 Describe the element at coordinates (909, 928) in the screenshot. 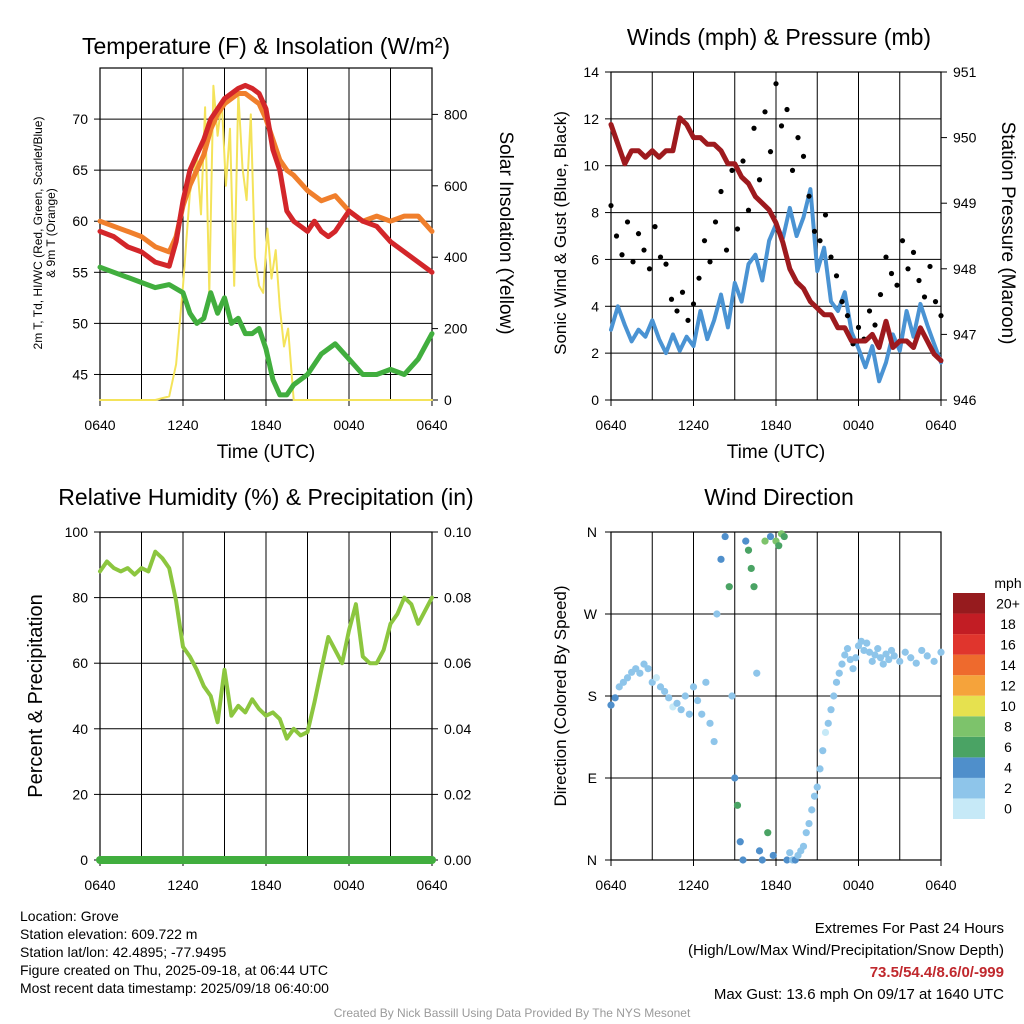

I see `extremes-title: Extremes For Past 24 Hours` at that location.